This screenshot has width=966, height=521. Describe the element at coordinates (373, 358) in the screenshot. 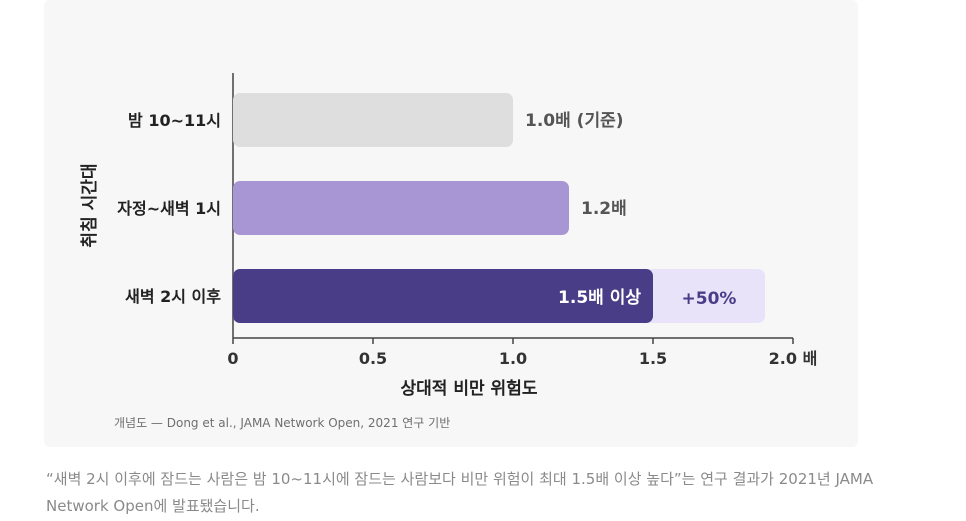

I see `x-tick-label: 0.5` at that location.